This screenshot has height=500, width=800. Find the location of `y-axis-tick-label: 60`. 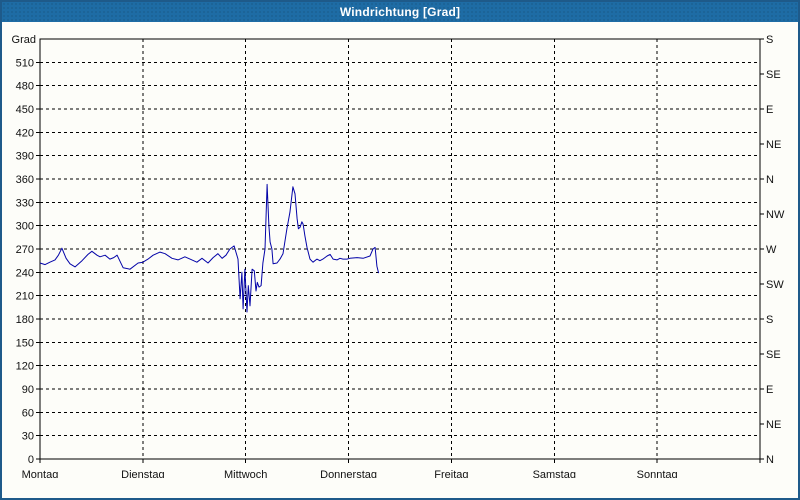

y-axis-tick-label: 60 is located at coordinates (28, 413).